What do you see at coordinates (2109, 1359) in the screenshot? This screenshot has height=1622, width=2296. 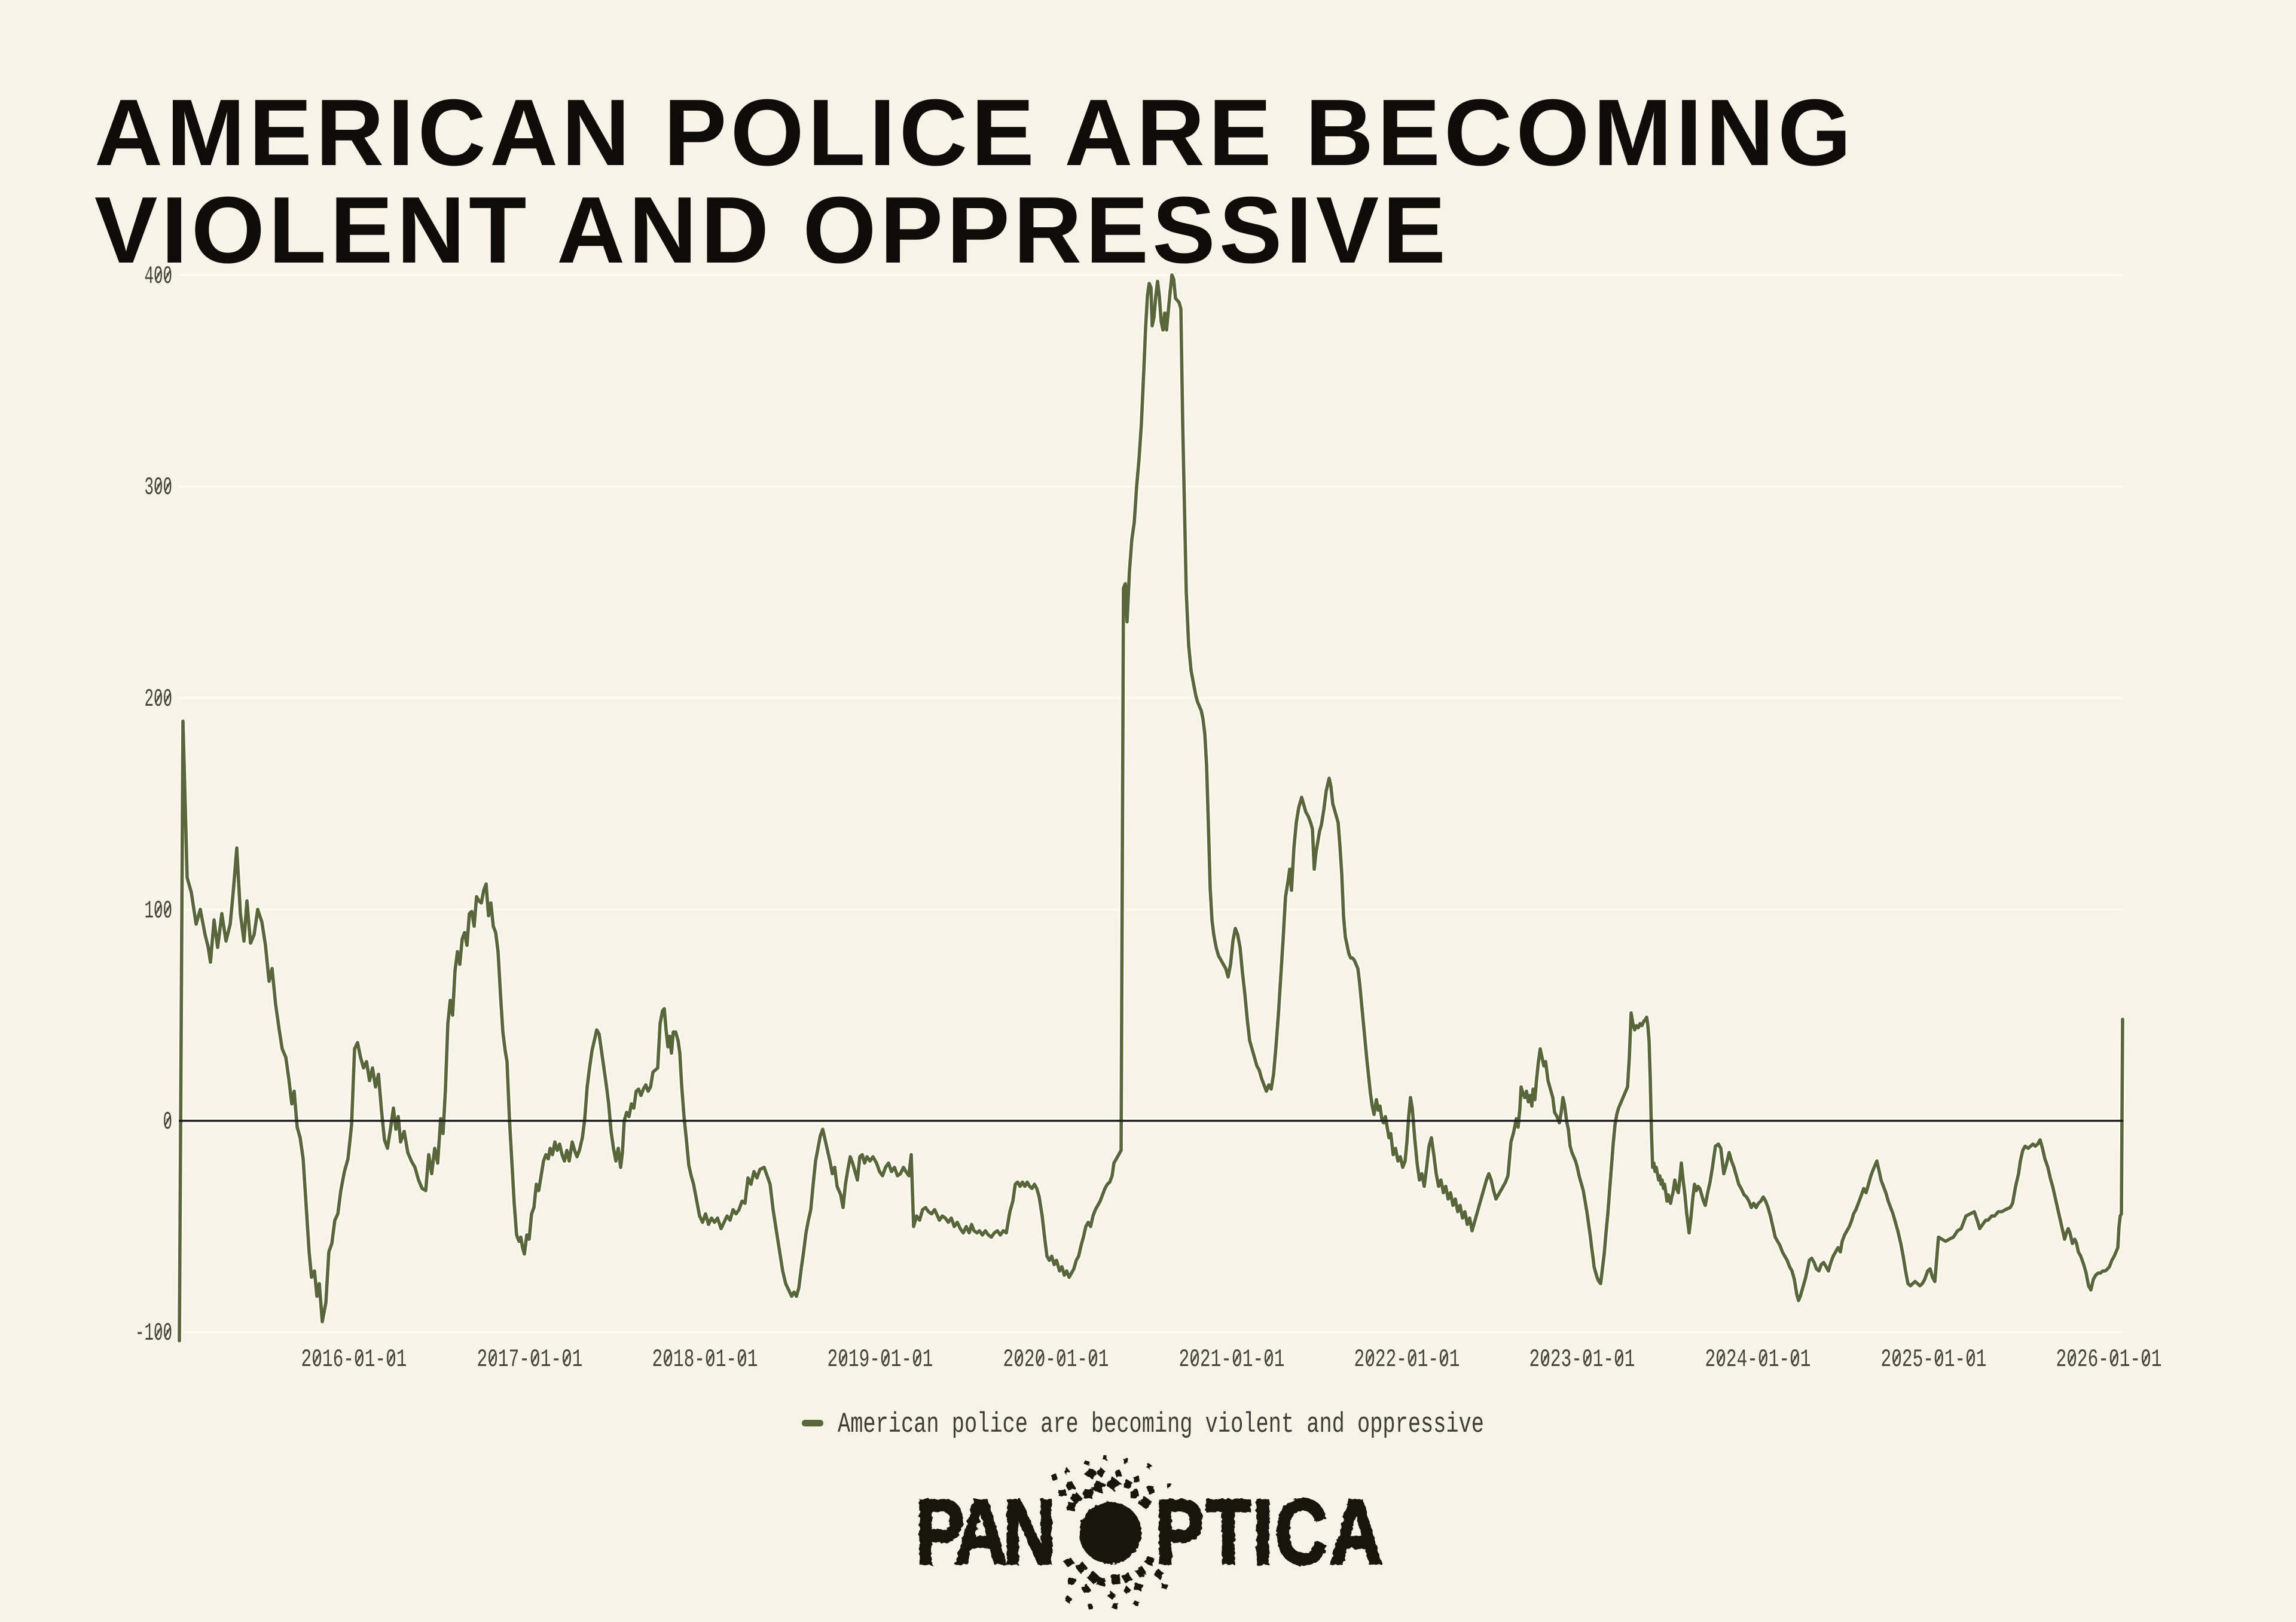 I see `svg-text: 2026-01-01` at bounding box center [2109, 1359].